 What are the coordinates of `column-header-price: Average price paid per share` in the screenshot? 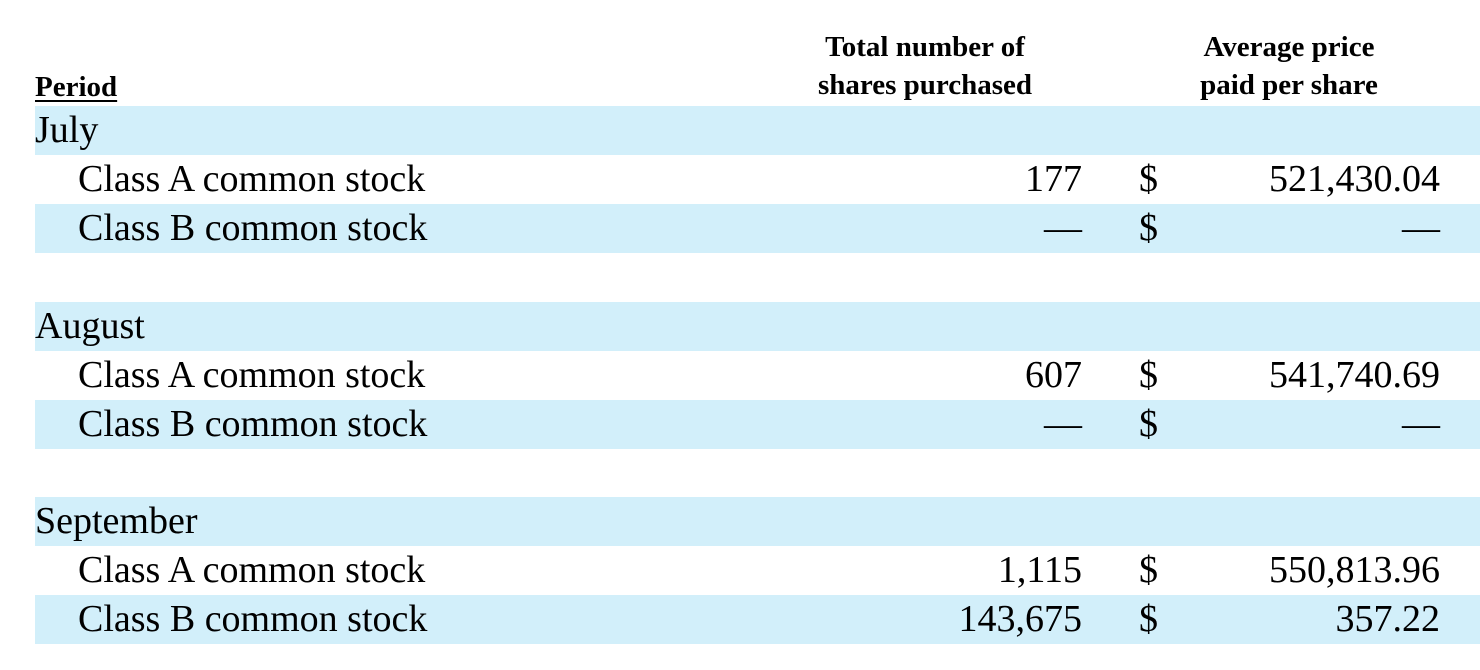 It's located at (1289, 68).